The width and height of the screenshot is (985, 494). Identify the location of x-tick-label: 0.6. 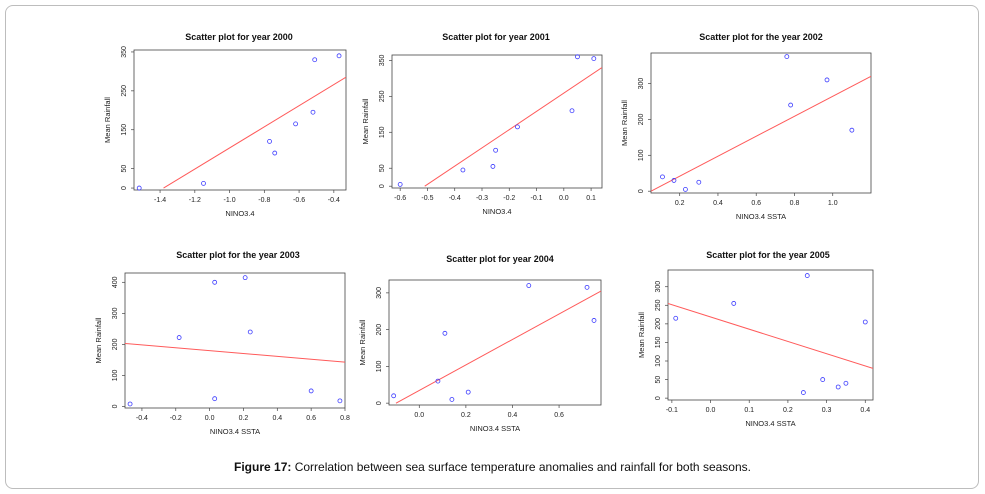
(756, 203).